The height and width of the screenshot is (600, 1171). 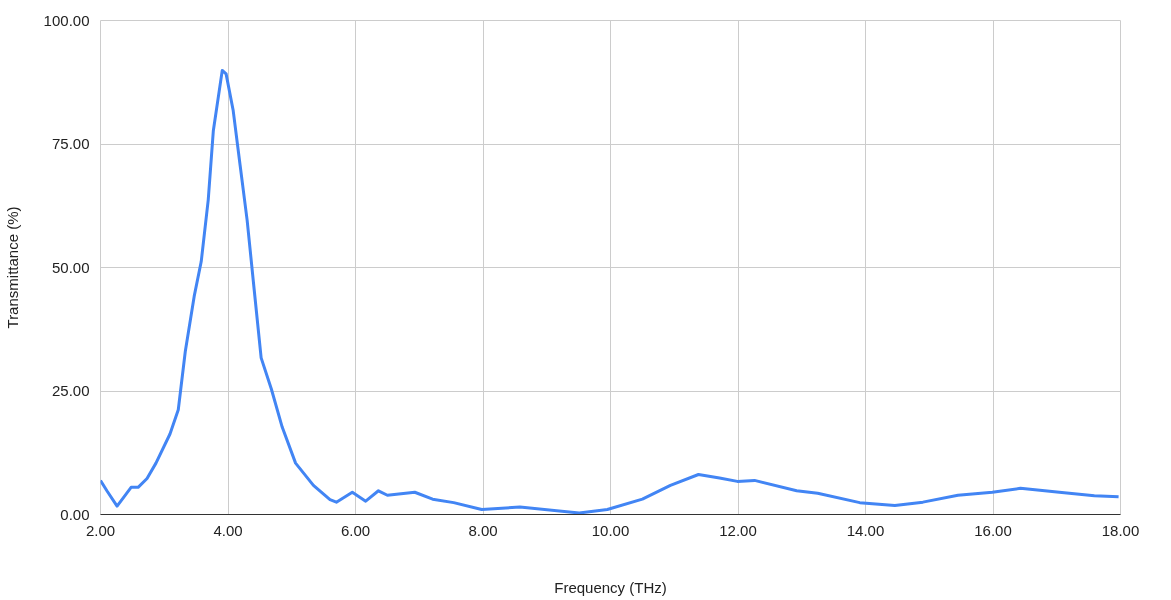 I want to click on x-tick-label: 10.00, so click(x=610, y=530).